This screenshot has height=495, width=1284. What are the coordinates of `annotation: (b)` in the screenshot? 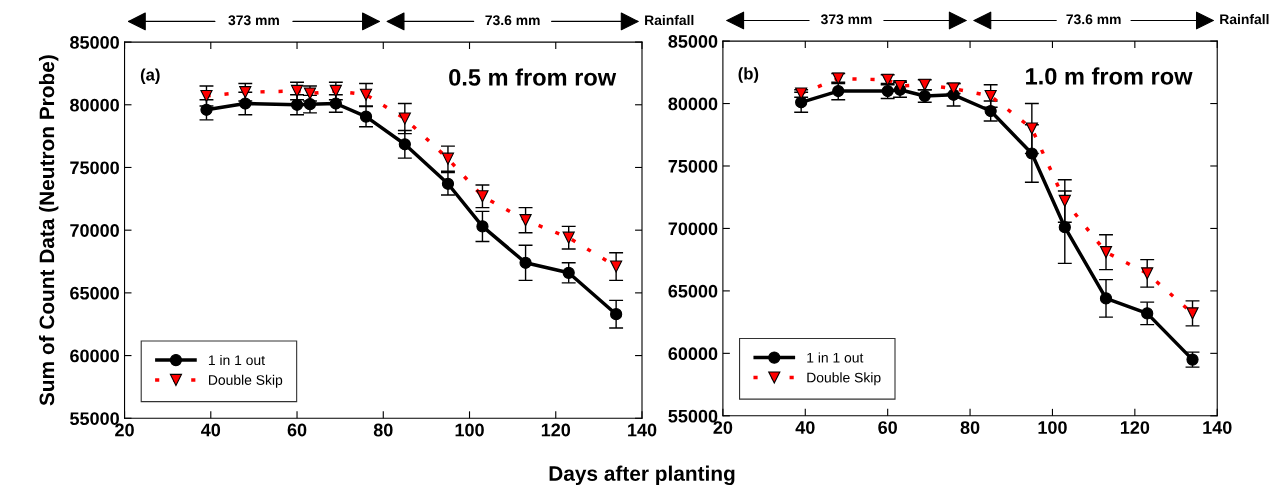 It's located at (748, 75).